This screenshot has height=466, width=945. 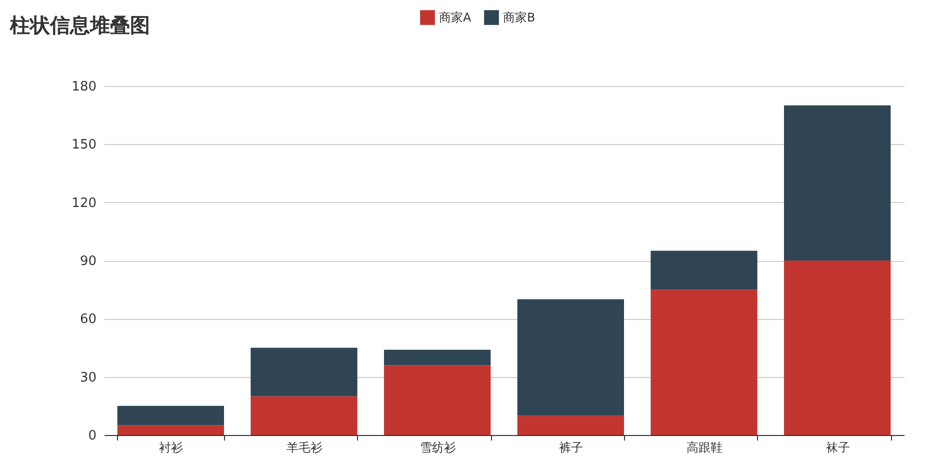 What do you see at coordinates (84, 87) in the screenshot?
I see `y-tick-label: 180` at bounding box center [84, 87].